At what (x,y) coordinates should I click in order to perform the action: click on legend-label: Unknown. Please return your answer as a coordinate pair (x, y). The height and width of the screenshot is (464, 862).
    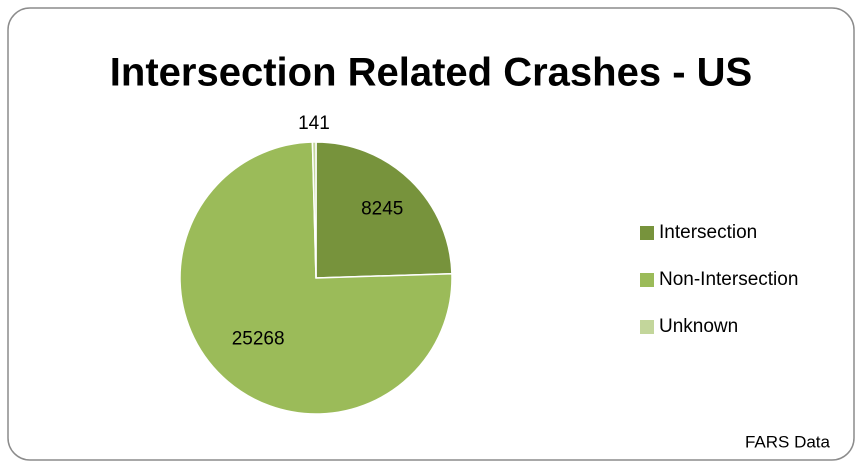
    Looking at the image, I should click on (698, 326).